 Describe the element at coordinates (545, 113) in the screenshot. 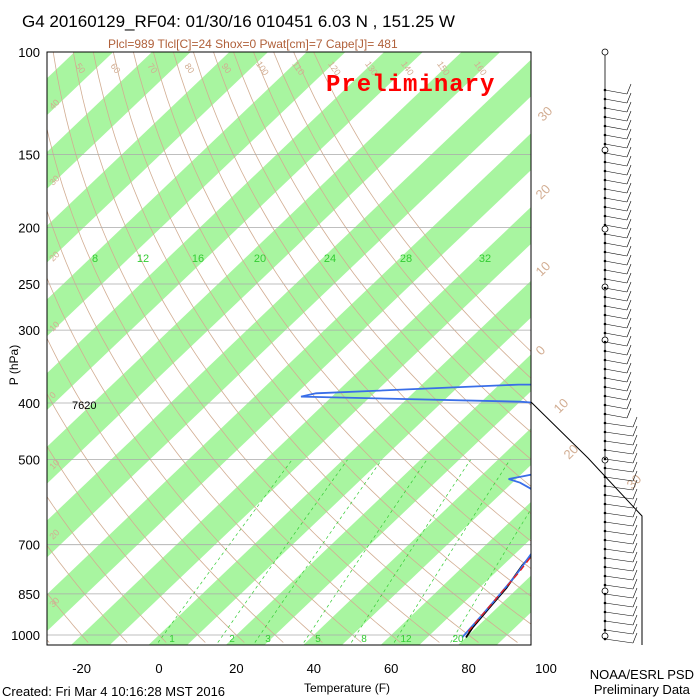

I see `skew-temp-label: 30` at that location.